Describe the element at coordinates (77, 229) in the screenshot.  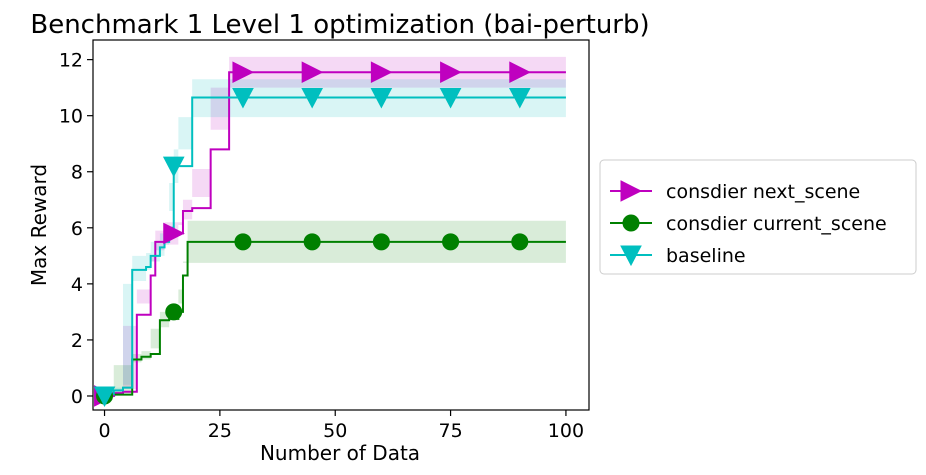
I see `y-tick-label: 6` at that location.